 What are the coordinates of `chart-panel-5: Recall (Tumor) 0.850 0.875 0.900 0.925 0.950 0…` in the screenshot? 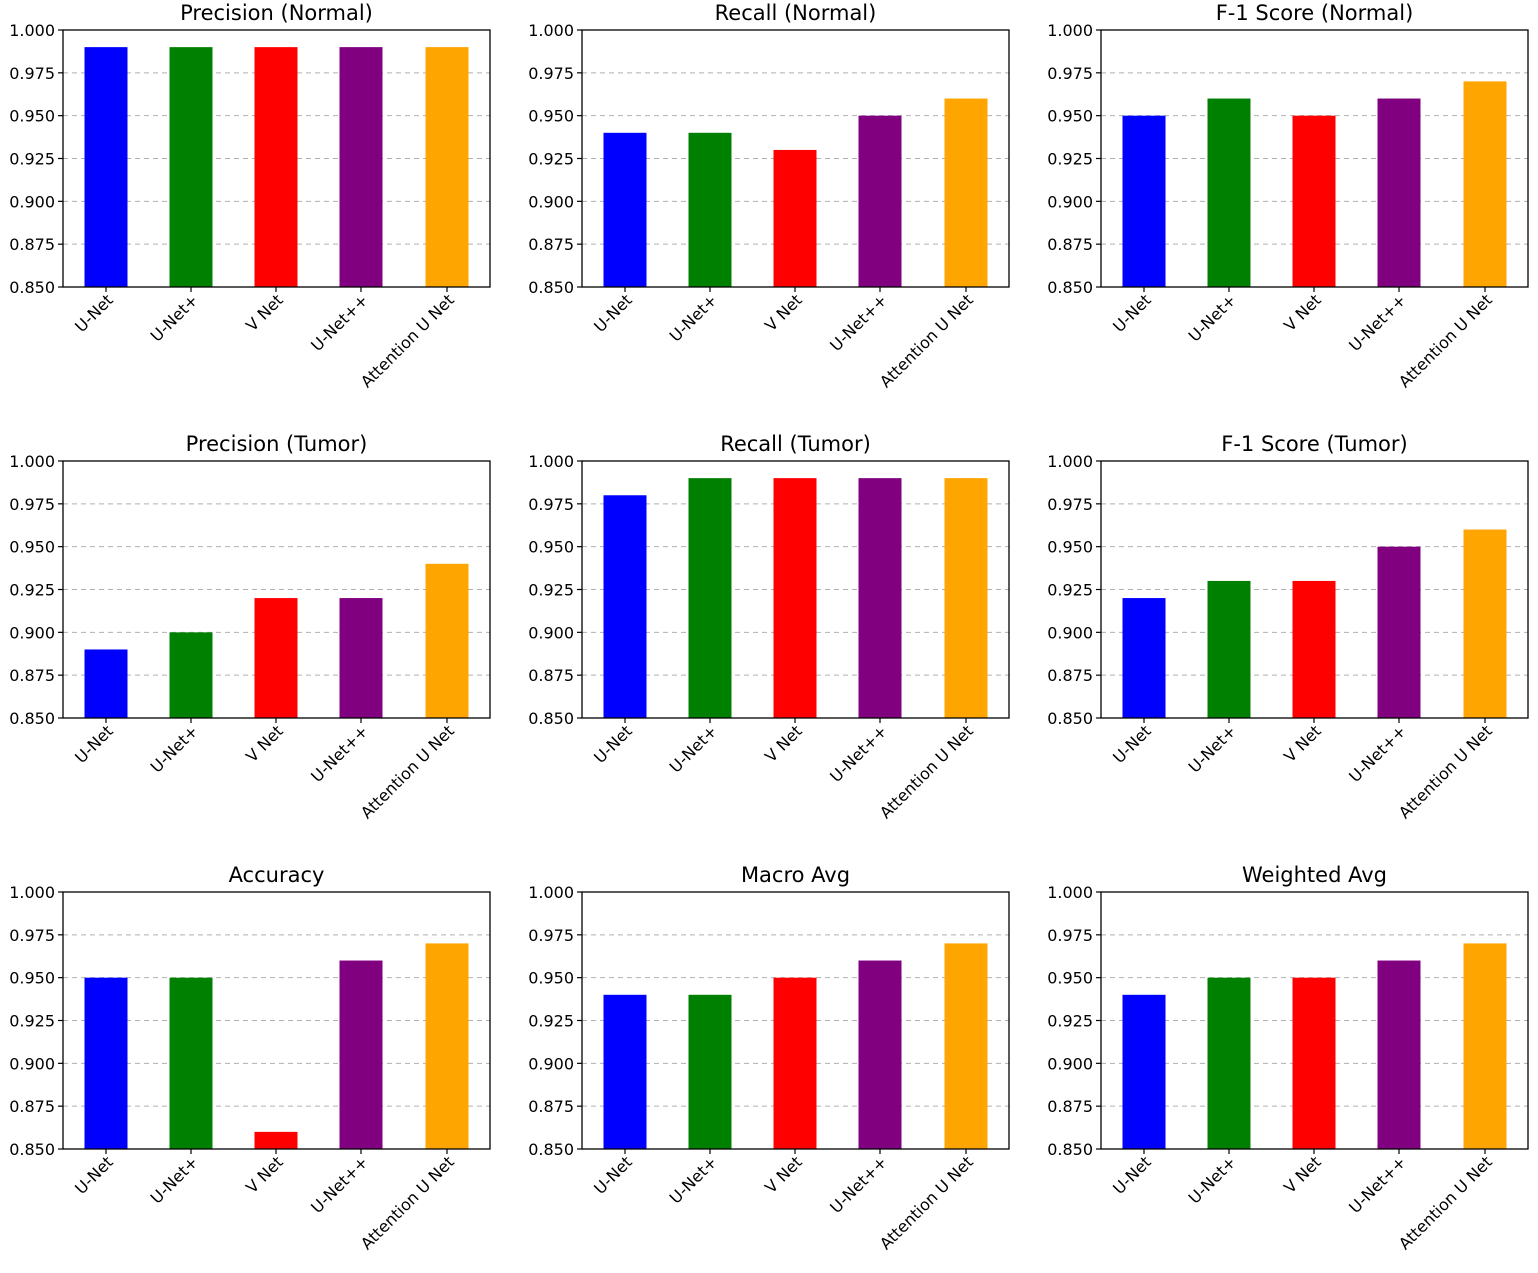 It's located at (769, 627).